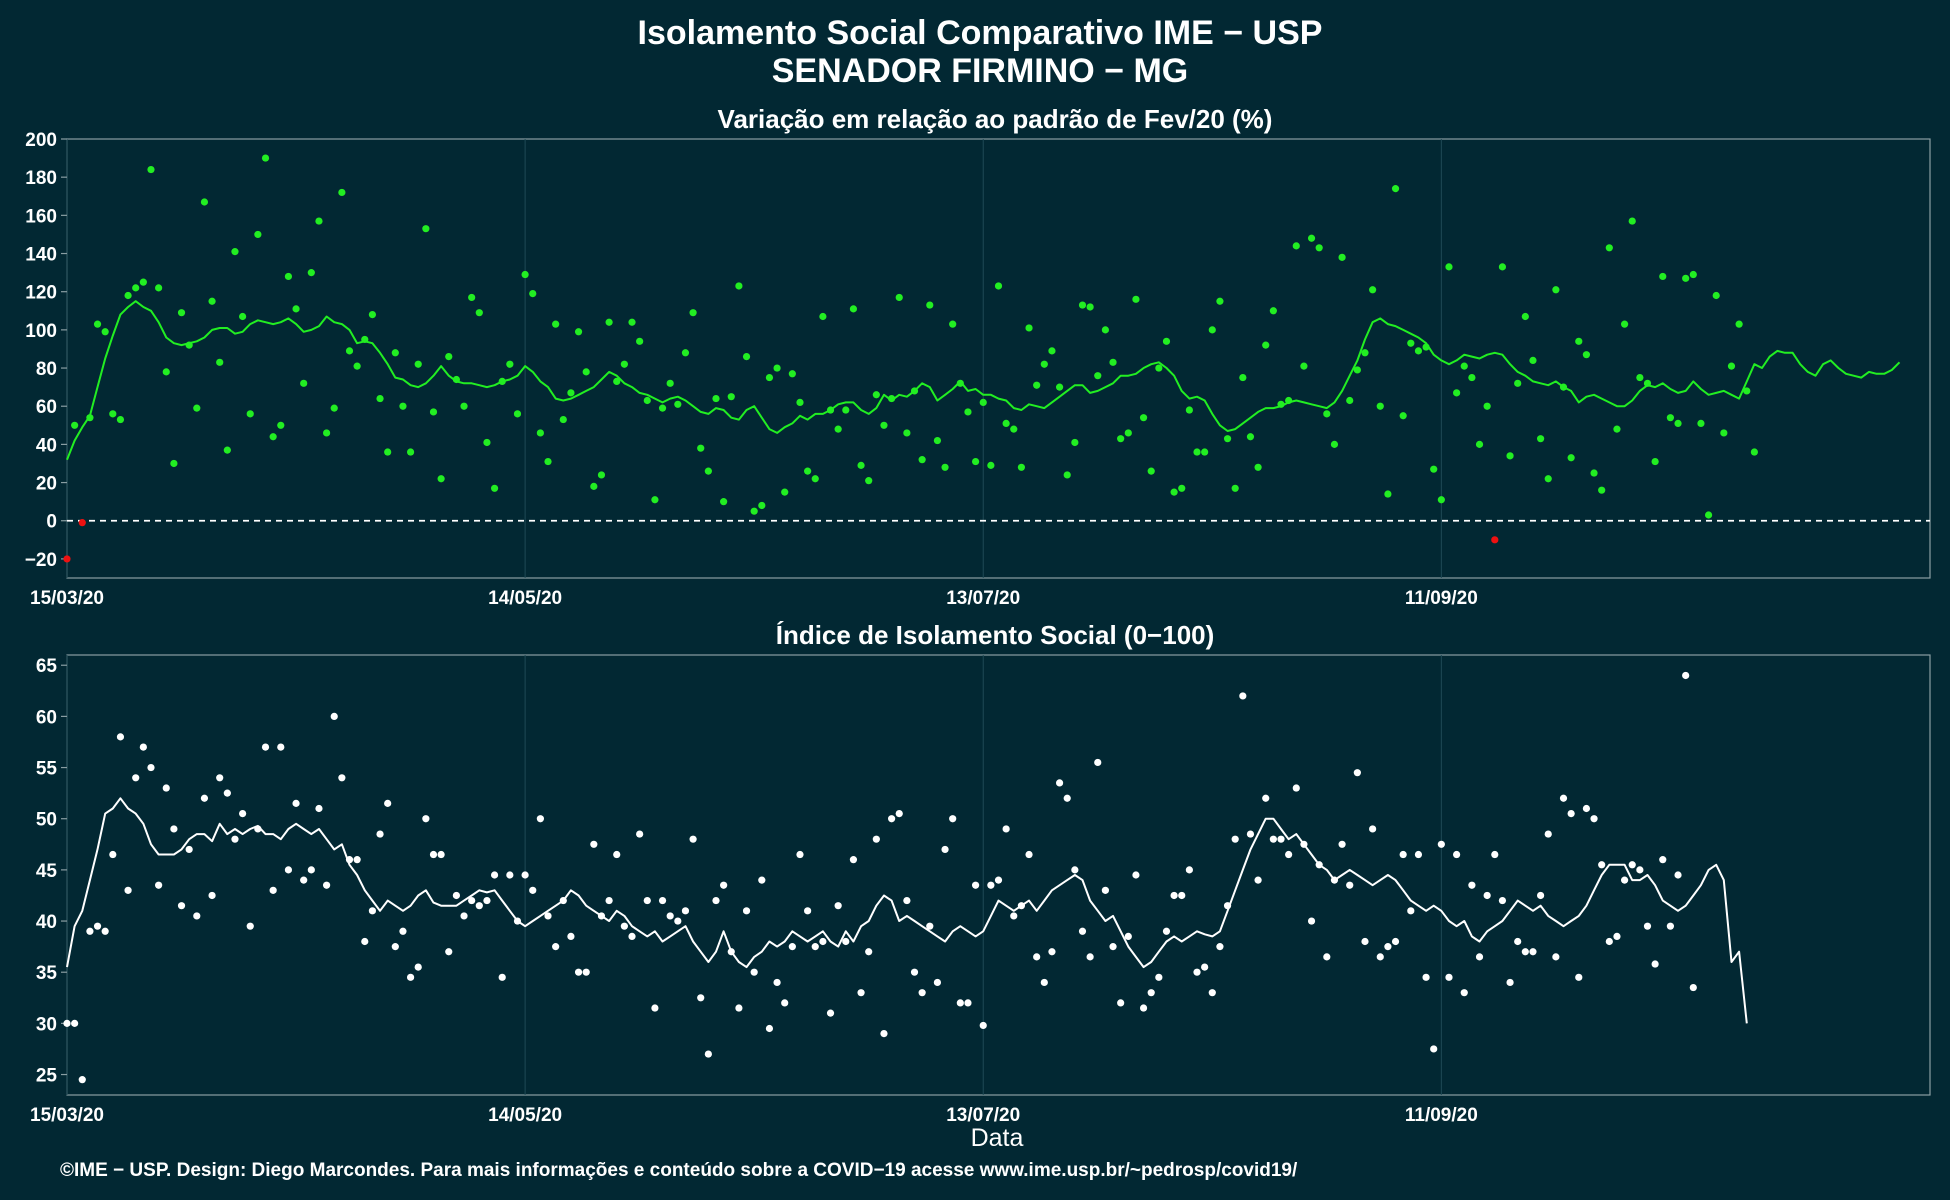  What do you see at coordinates (995, 635) in the screenshot?
I see `bottom-panel-title: Índice de Isolamento Social (0−100)` at bounding box center [995, 635].